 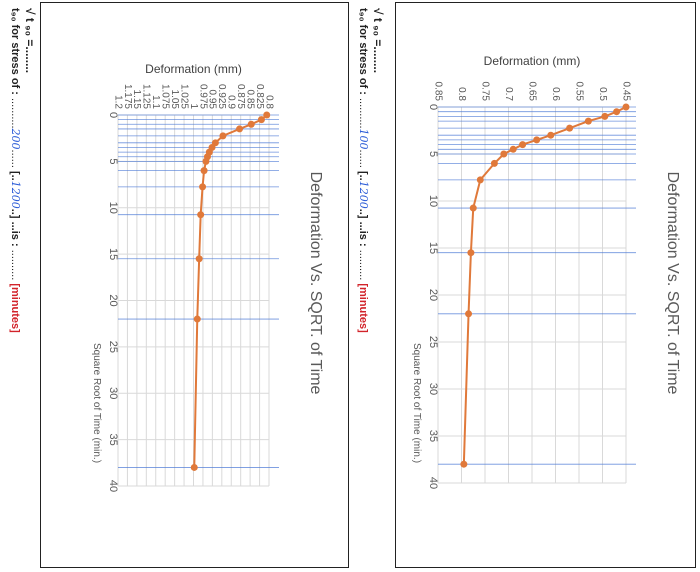 What do you see at coordinates (602, 94) in the screenshot?
I see `tick-label-y: 0.5` at bounding box center [602, 94].